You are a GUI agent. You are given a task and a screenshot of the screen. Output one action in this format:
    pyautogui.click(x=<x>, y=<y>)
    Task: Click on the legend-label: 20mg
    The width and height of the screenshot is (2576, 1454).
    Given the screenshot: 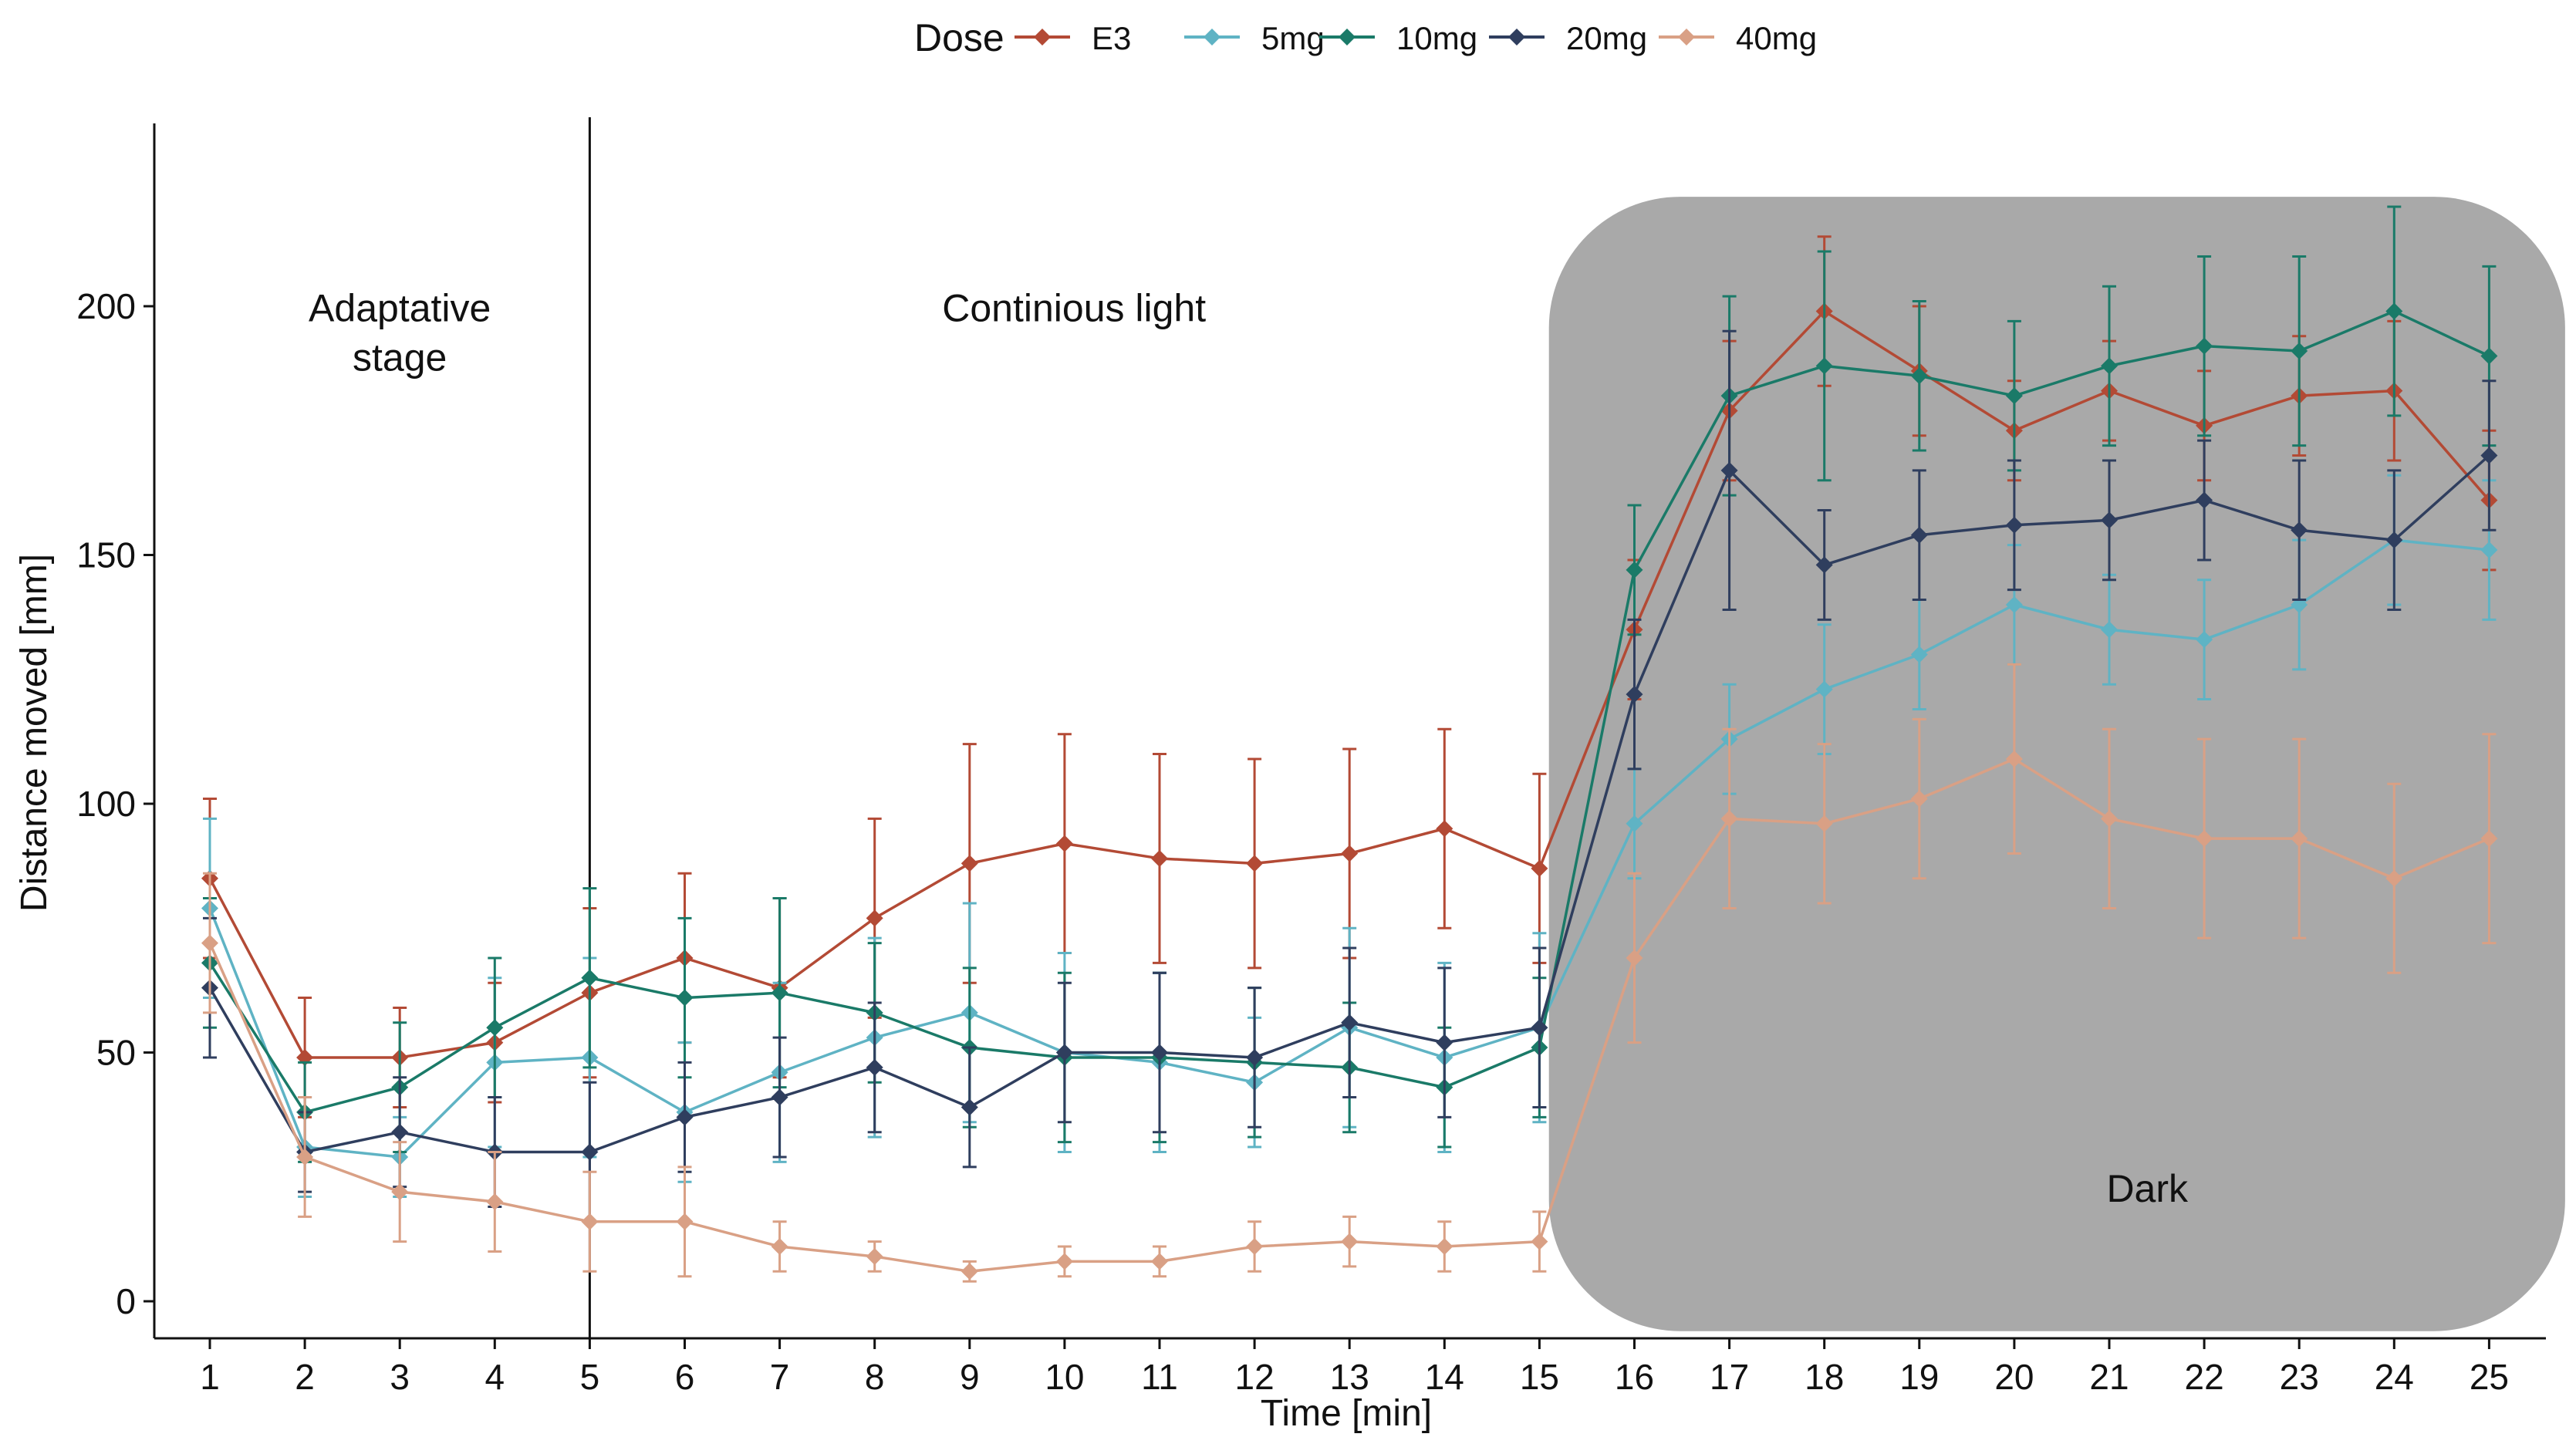 What is the action you would take?
    pyautogui.click(x=1607, y=38)
    